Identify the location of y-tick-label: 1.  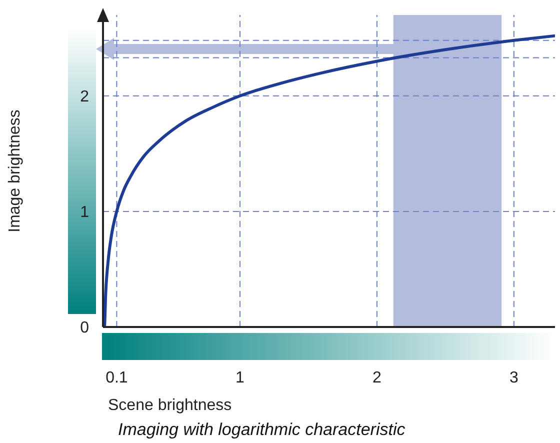
(85, 213).